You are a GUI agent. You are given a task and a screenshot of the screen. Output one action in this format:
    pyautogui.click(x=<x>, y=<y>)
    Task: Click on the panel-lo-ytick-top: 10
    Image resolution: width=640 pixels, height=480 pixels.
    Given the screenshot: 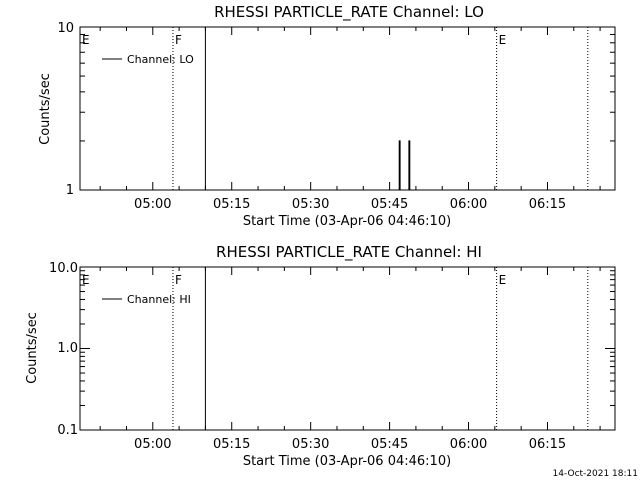 What is the action you would take?
    pyautogui.click(x=65, y=28)
    